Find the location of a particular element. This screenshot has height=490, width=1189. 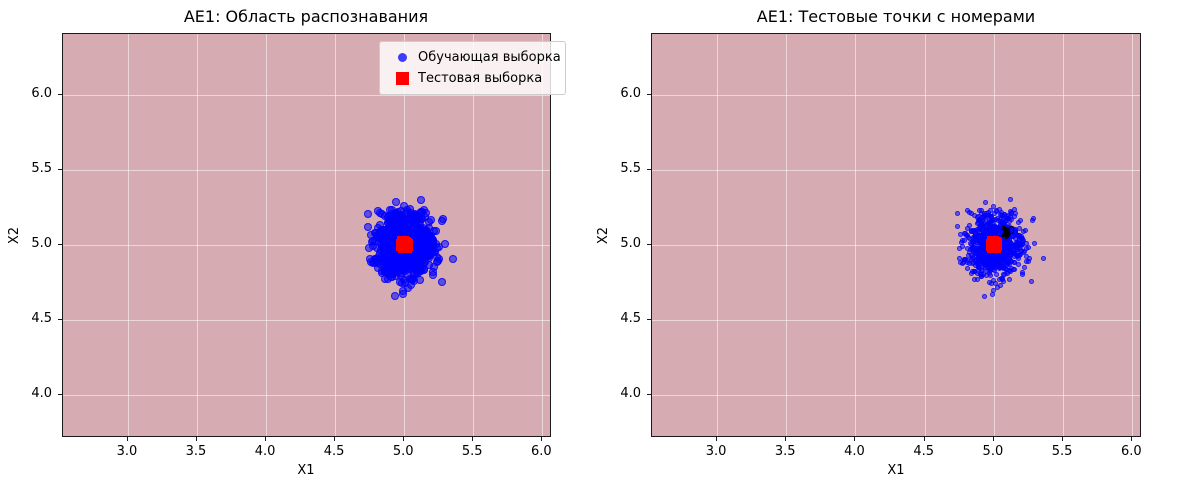

x-tick-label: 5.0 is located at coordinates (993, 451).